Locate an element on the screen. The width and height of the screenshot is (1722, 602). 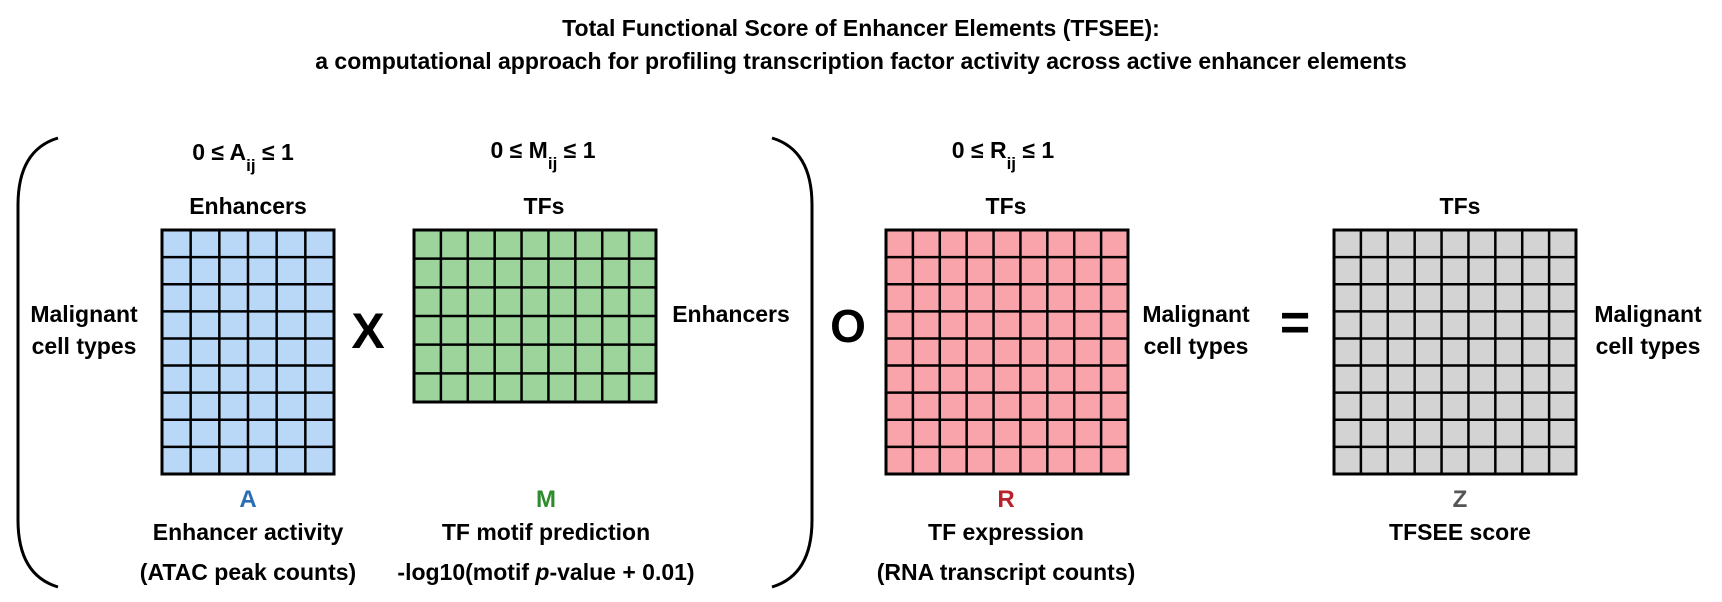
constraint-a: 0 ≤ Aij ≤ 1 is located at coordinates (243, 157).